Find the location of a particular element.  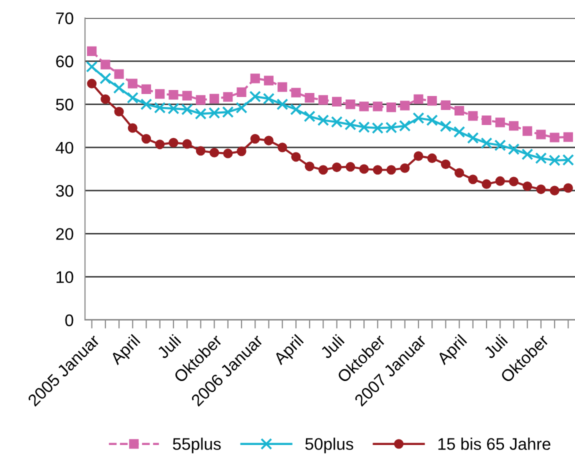

y-tick-label: 70 is located at coordinates (65, 18).